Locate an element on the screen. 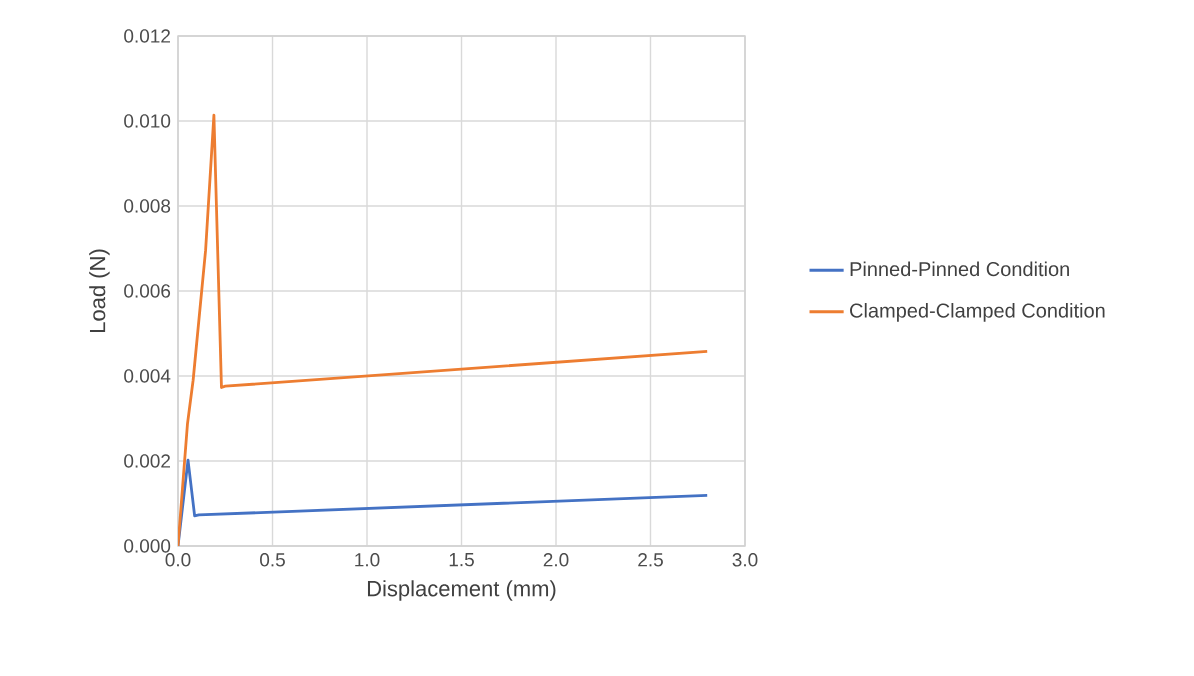  x-tick-label: 1.0 is located at coordinates (367, 560).